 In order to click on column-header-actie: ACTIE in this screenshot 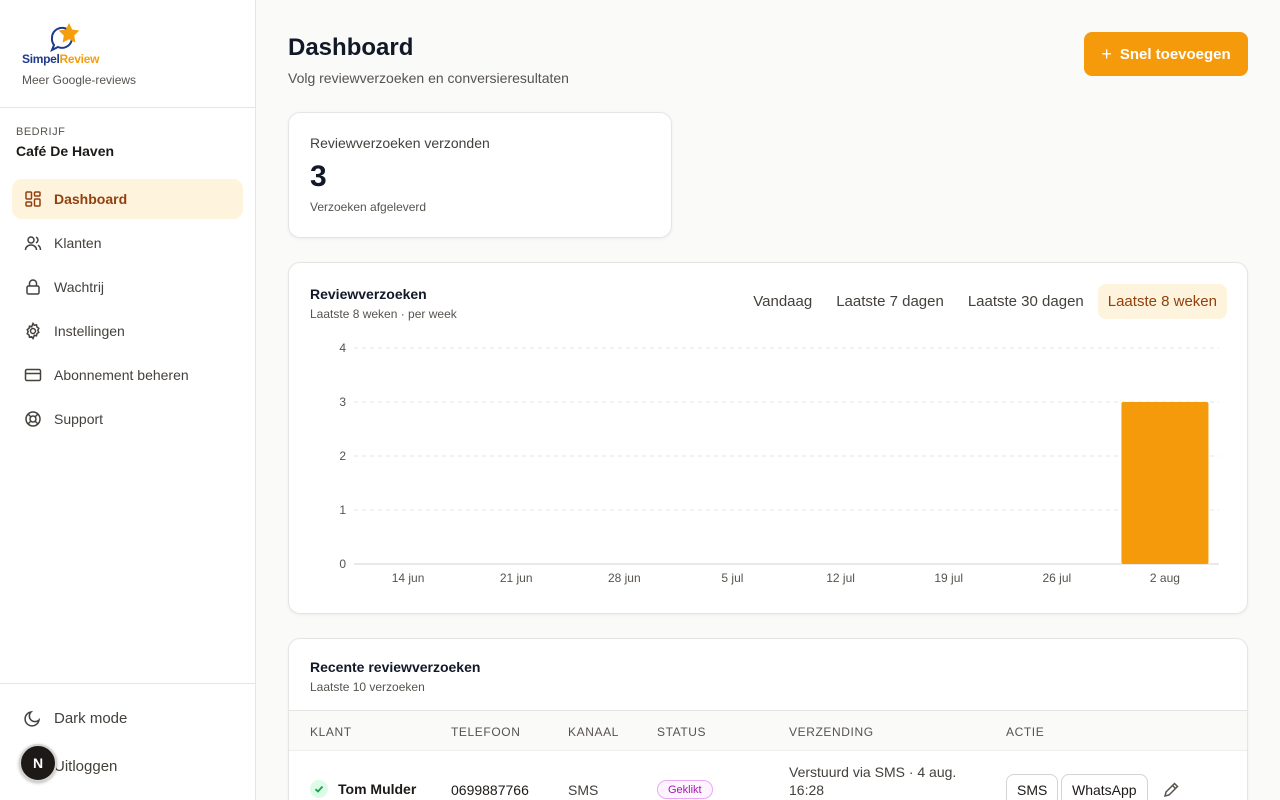, I will do `click(1025, 732)`.